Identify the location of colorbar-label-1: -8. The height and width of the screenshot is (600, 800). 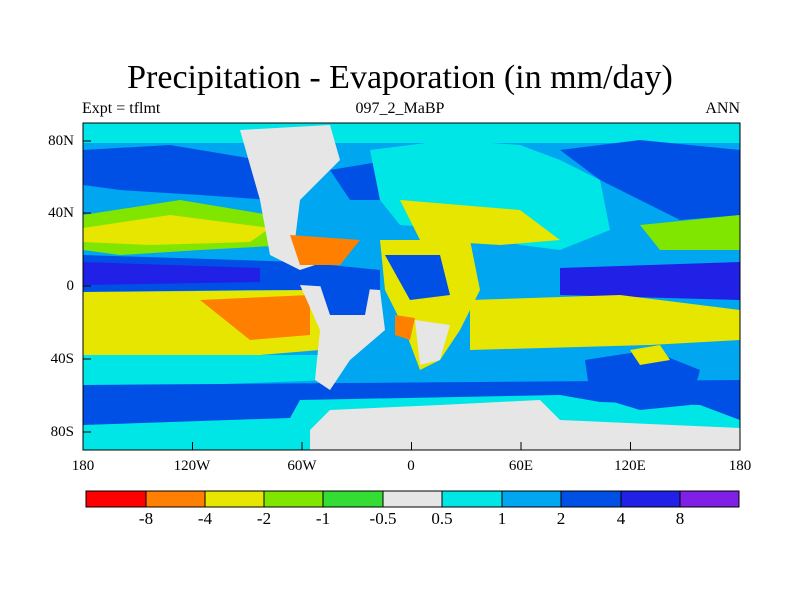
(146, 518).